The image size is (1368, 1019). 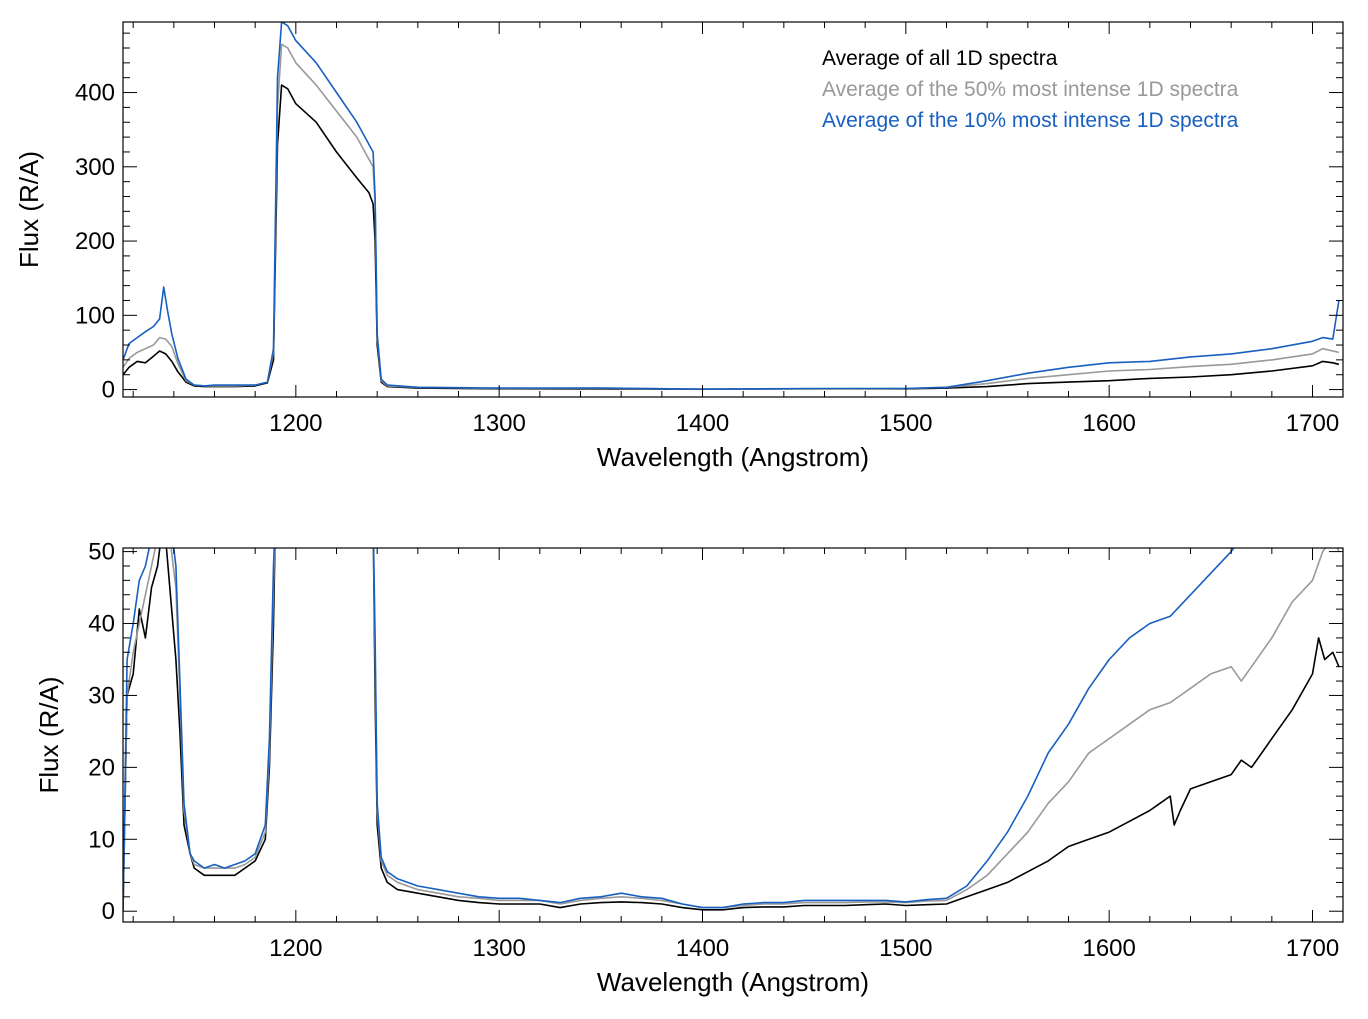 I want to click on top-y-tick-label: 400, so click(x=95, y=93).